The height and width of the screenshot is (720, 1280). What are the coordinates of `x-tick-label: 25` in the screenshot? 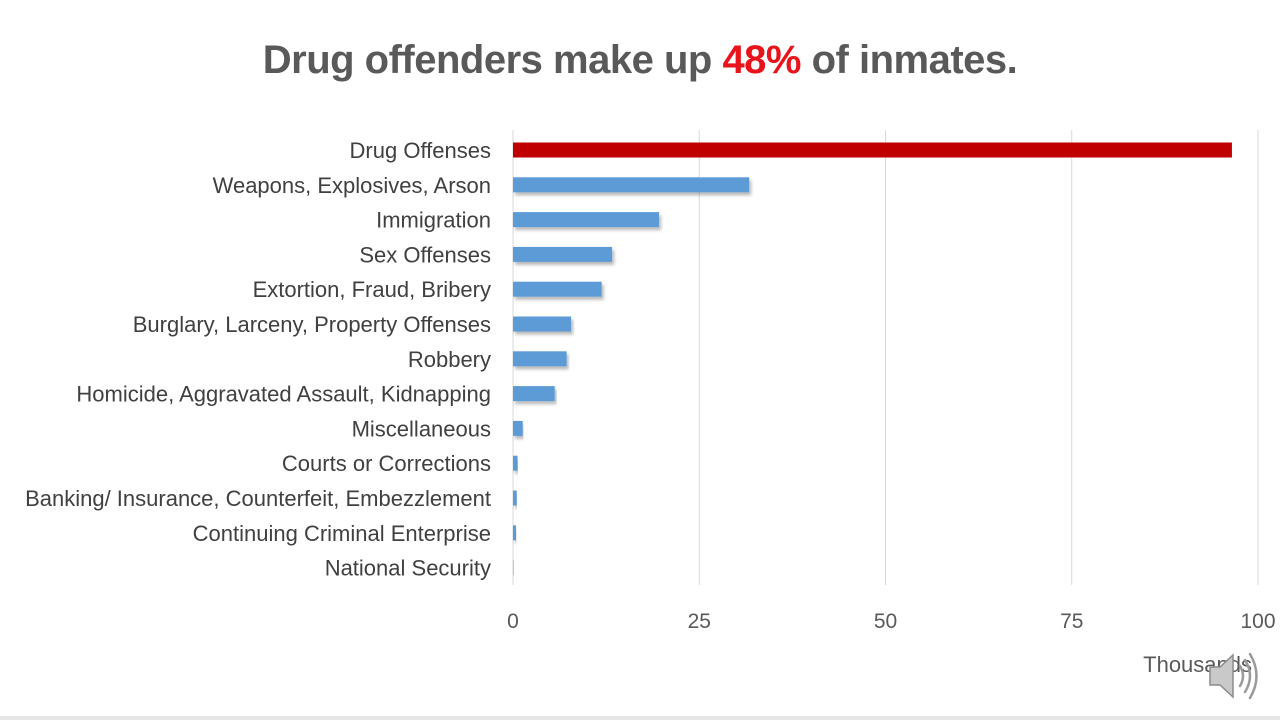 It's located at (699, 621).